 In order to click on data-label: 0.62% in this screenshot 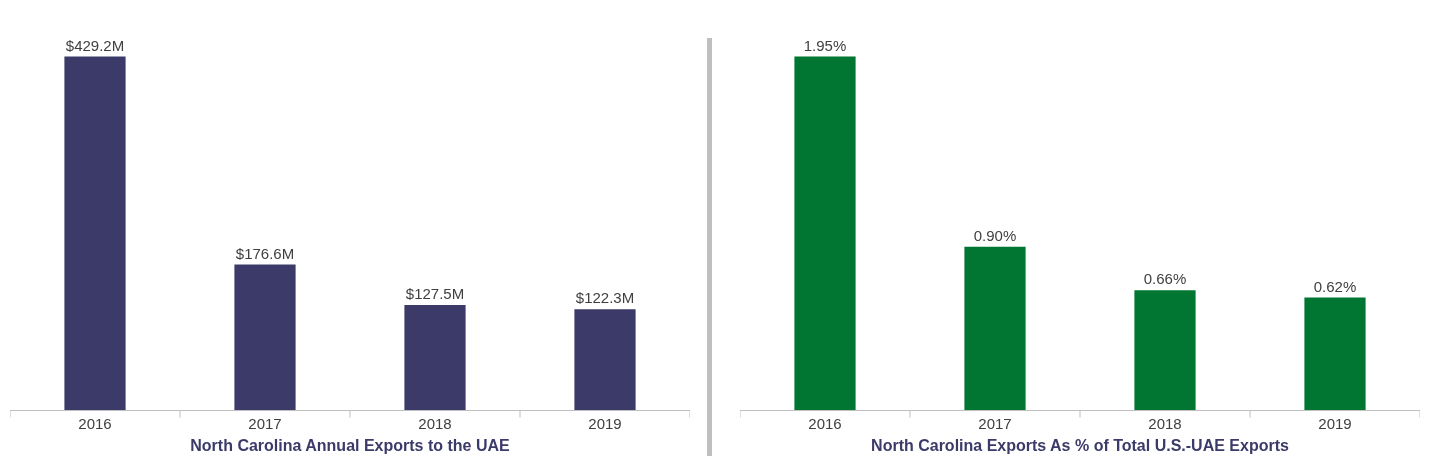, I will do `click(1335, 286)`.